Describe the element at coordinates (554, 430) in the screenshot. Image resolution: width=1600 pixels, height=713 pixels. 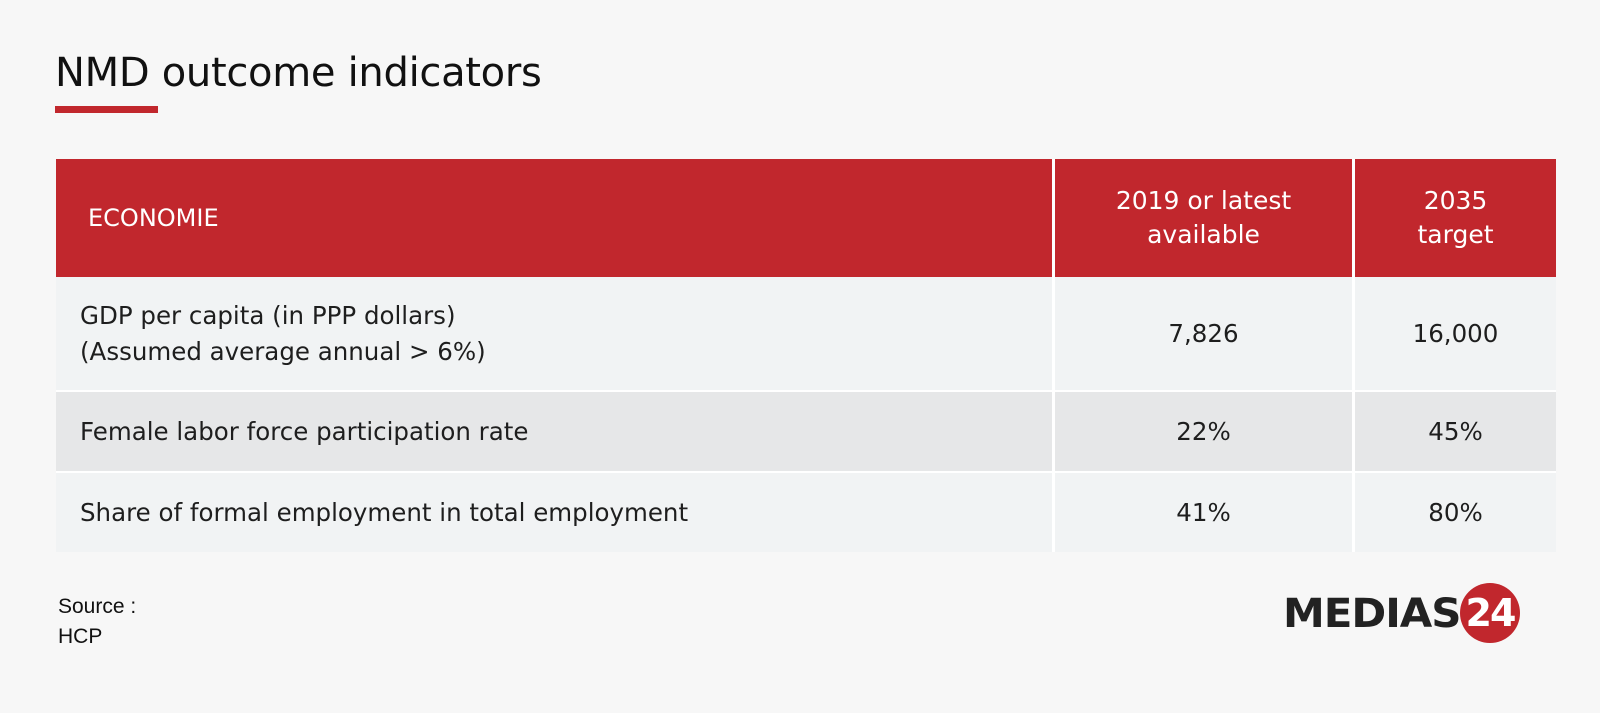
I see `row-label-female-labor: Female labor force participation rate` at that location.